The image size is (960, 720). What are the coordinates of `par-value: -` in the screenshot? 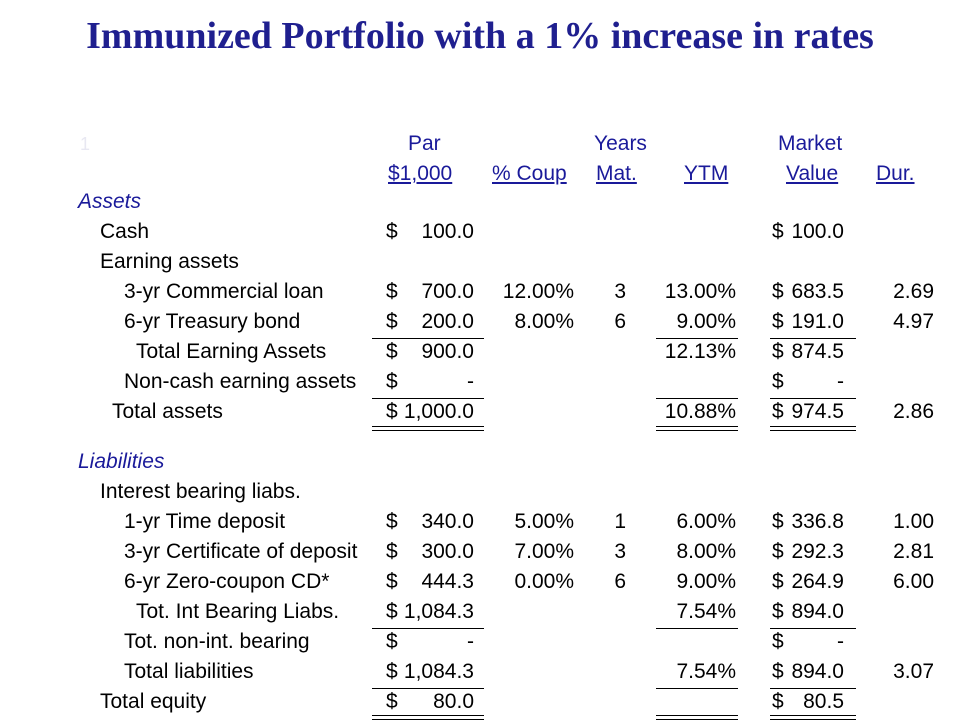 It's located at (470, 381).